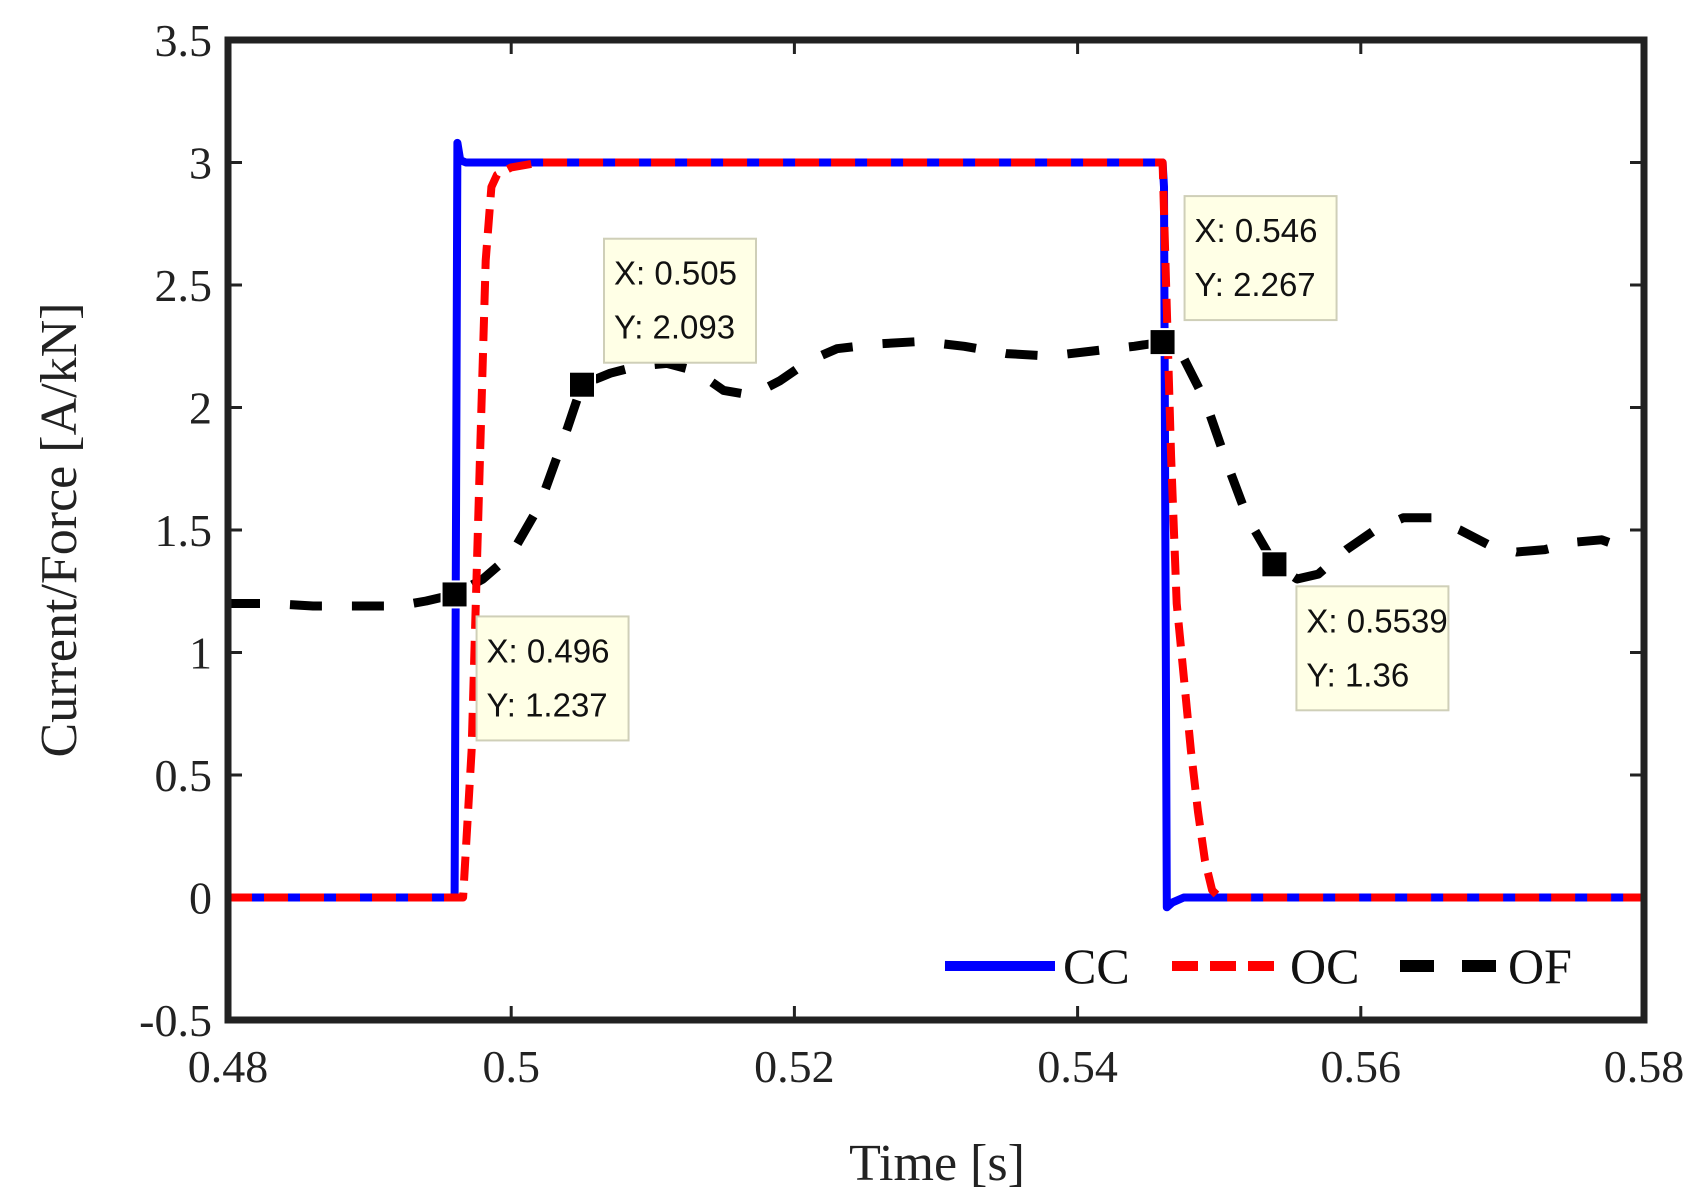 Image resolution: width=1703 pixels, height=1202 pixels. I want to click on y-tick-label: 2, so click(200, 408).